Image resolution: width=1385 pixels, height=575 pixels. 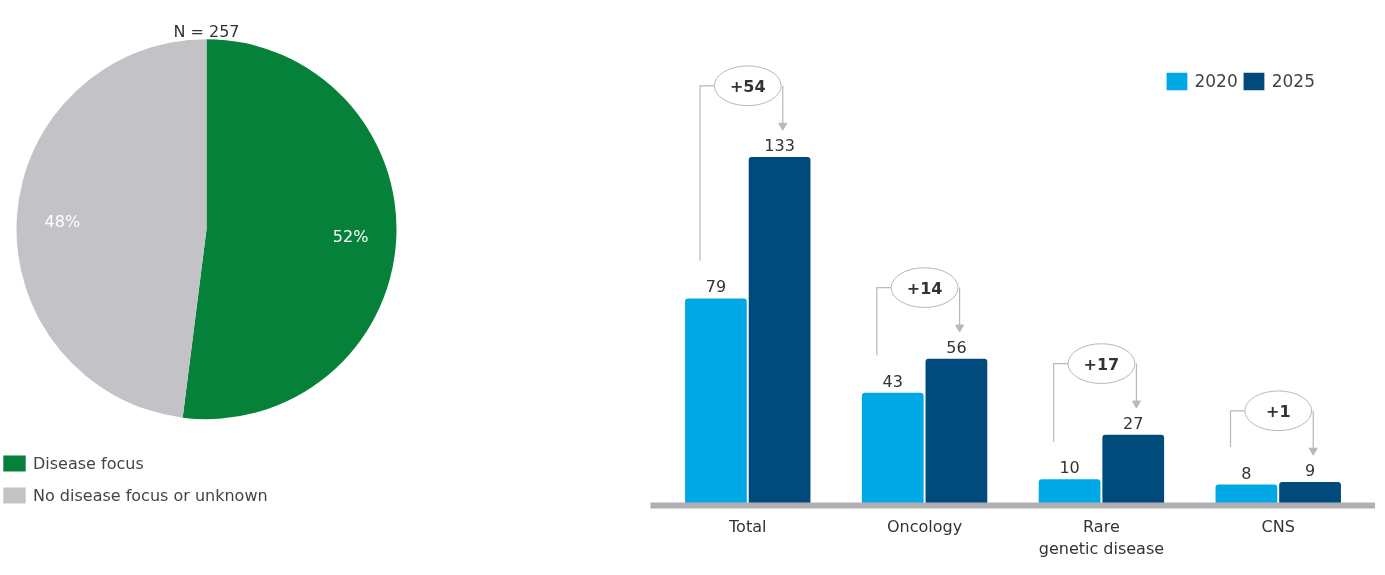 I want to click on legend-label: 2020, so click(x=1216, y=81).